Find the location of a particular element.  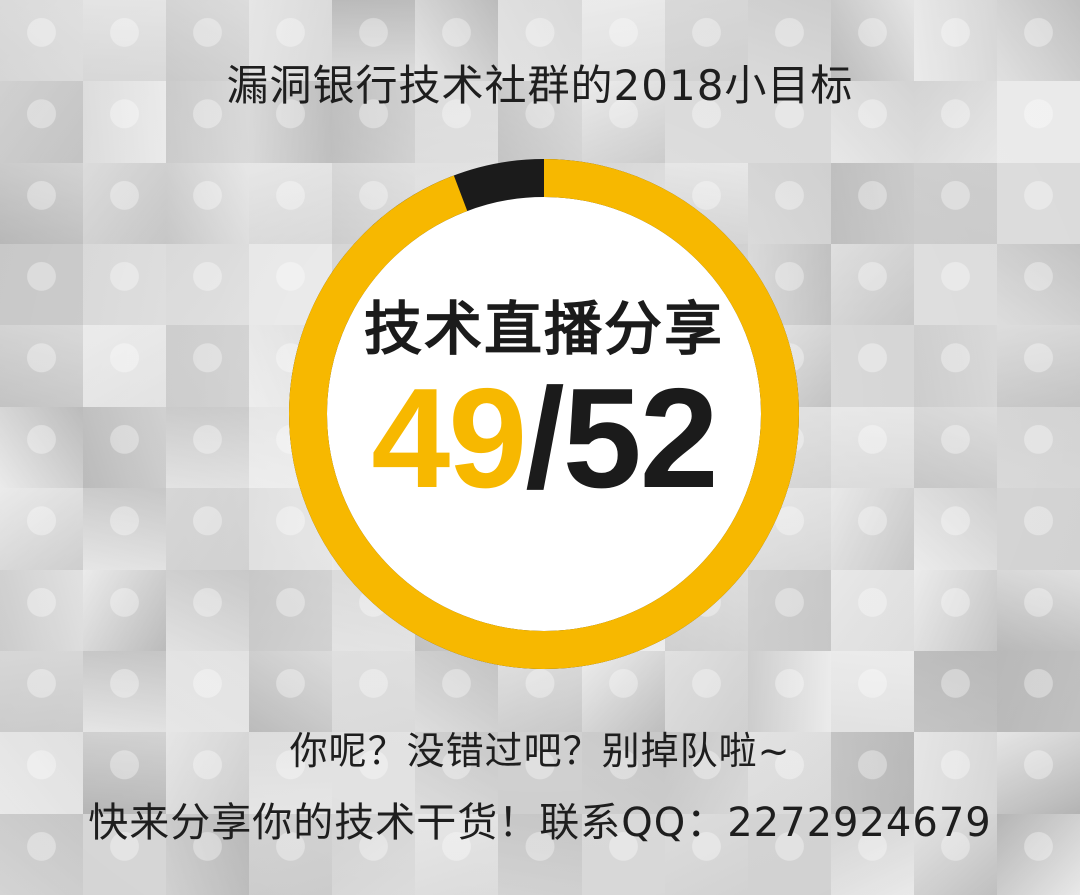

footer-line-2: 快来分享你的技术干货！联系QQ：2272924679 is located at coordinates (540, 823).